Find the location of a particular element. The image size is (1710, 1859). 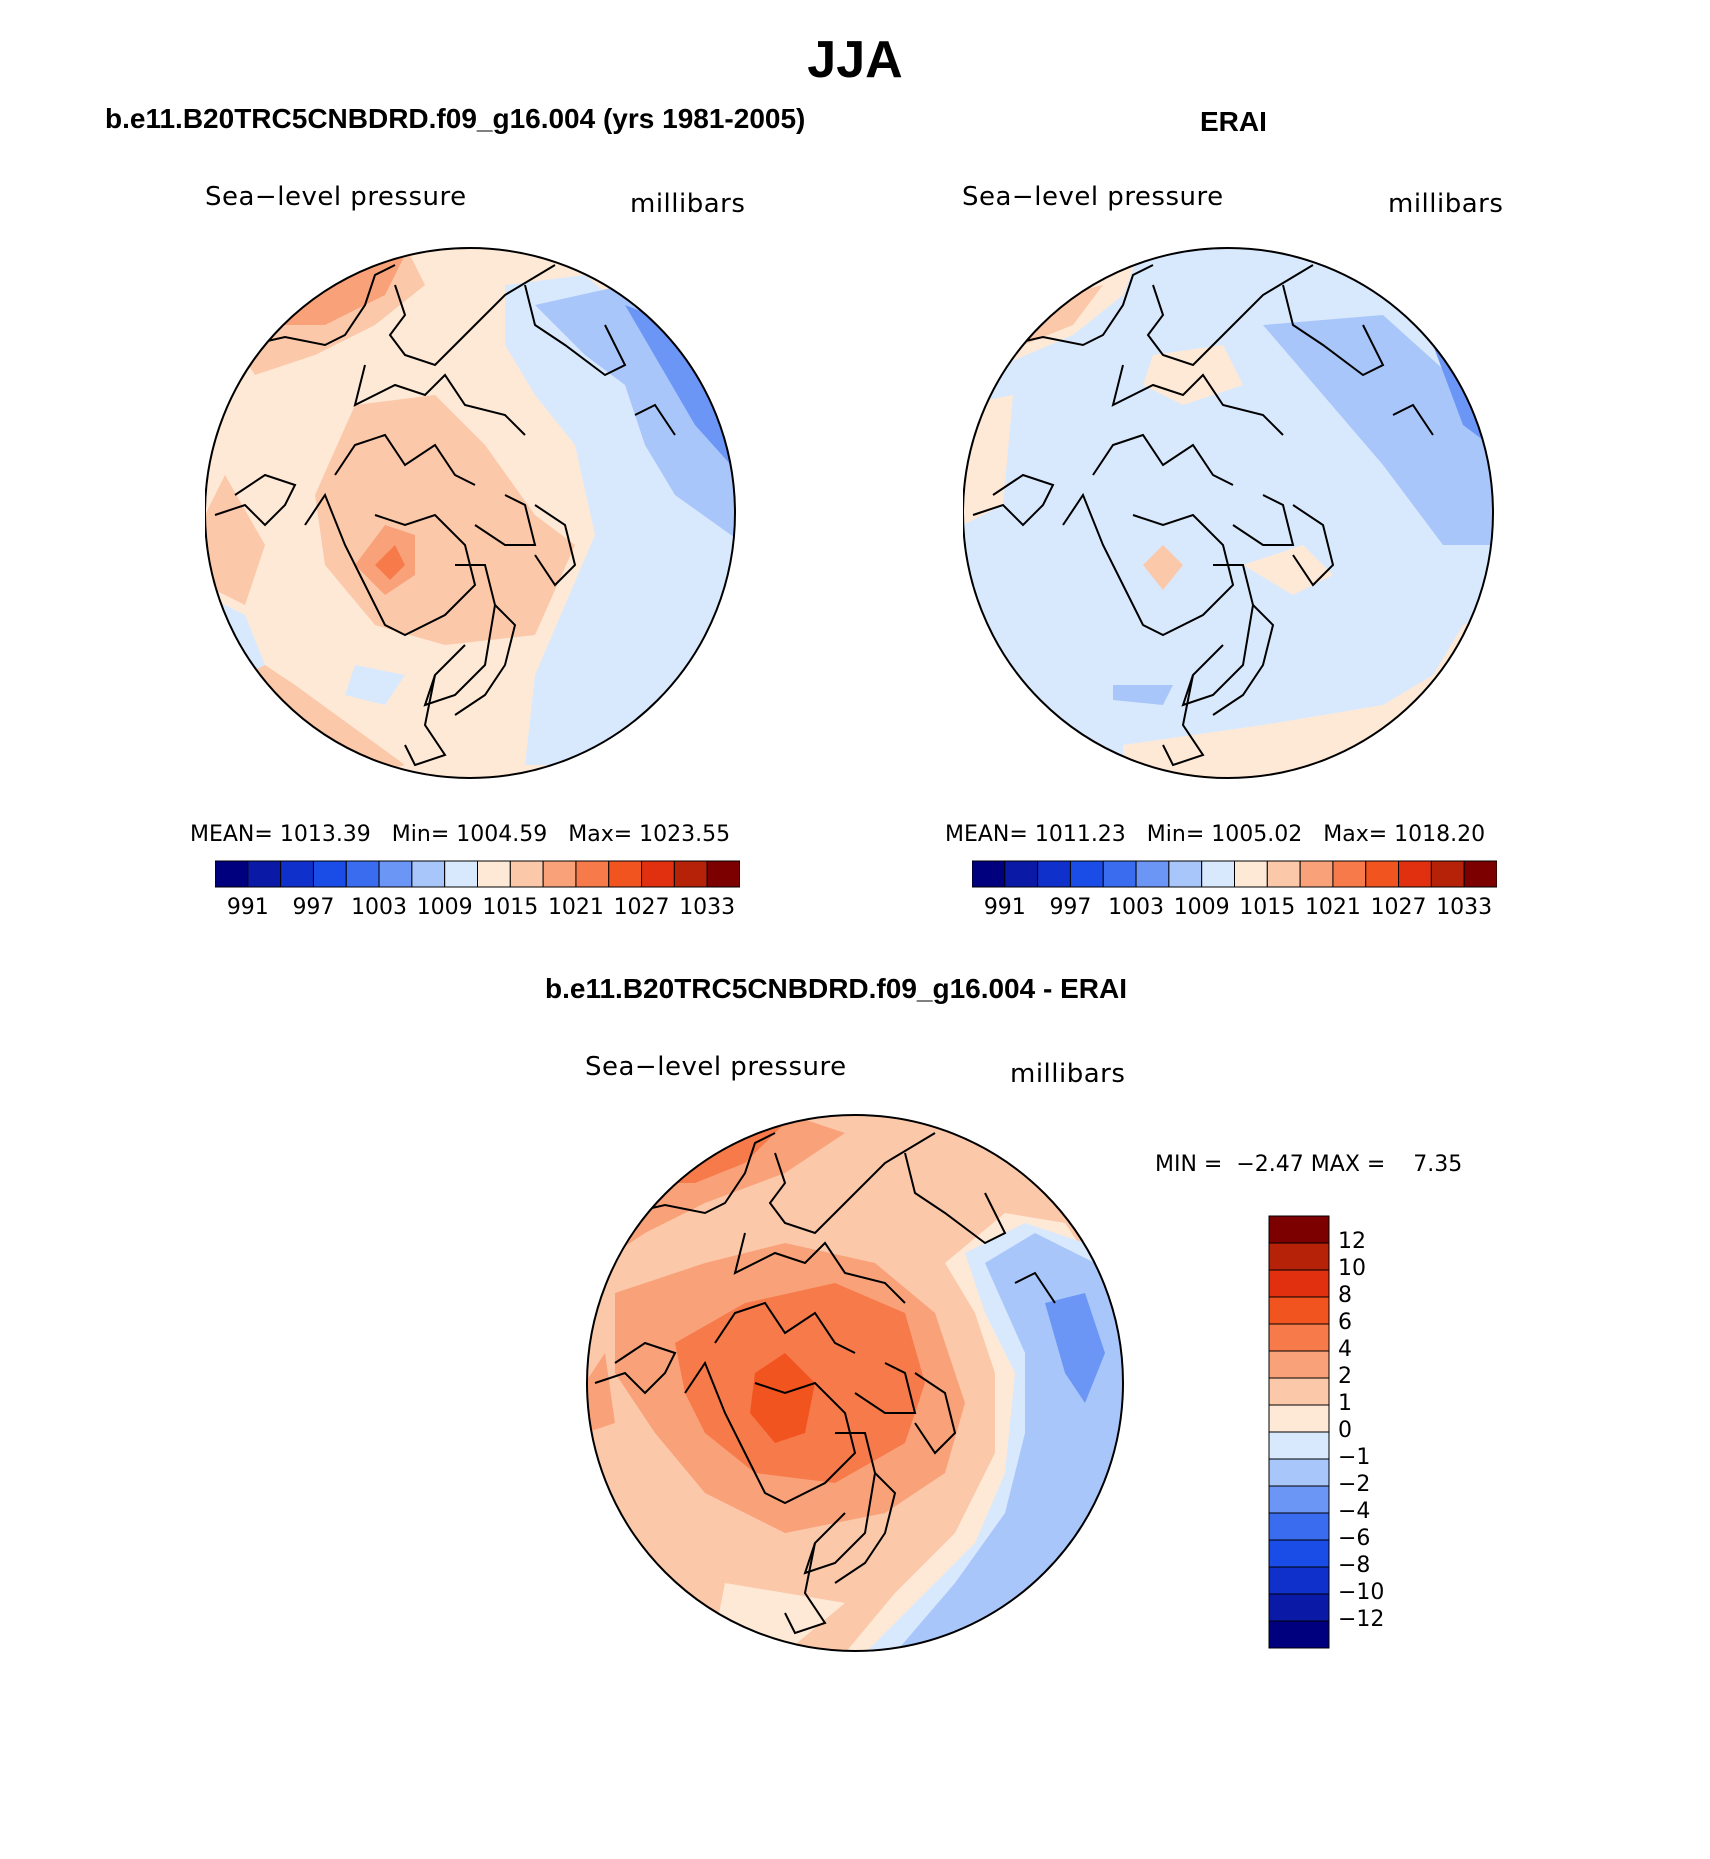

colorbar-tick-label: 991 is located at coordinates (1004, 907).